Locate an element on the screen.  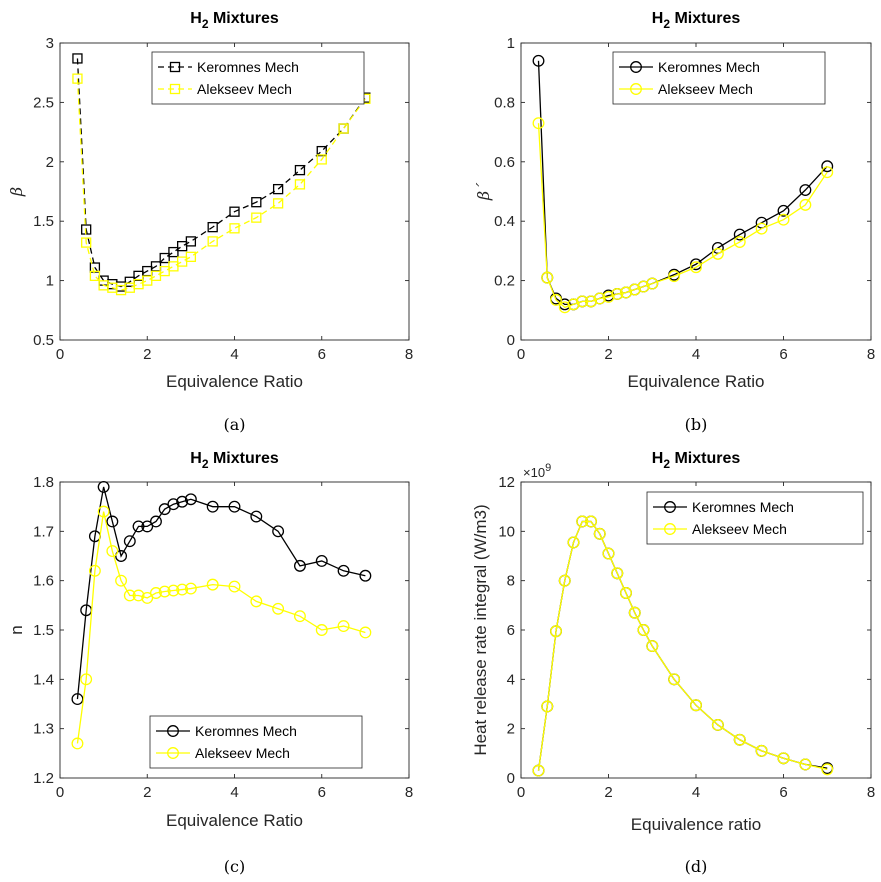
y-tick-label: 1.6 is located at coordinates (43, 581).